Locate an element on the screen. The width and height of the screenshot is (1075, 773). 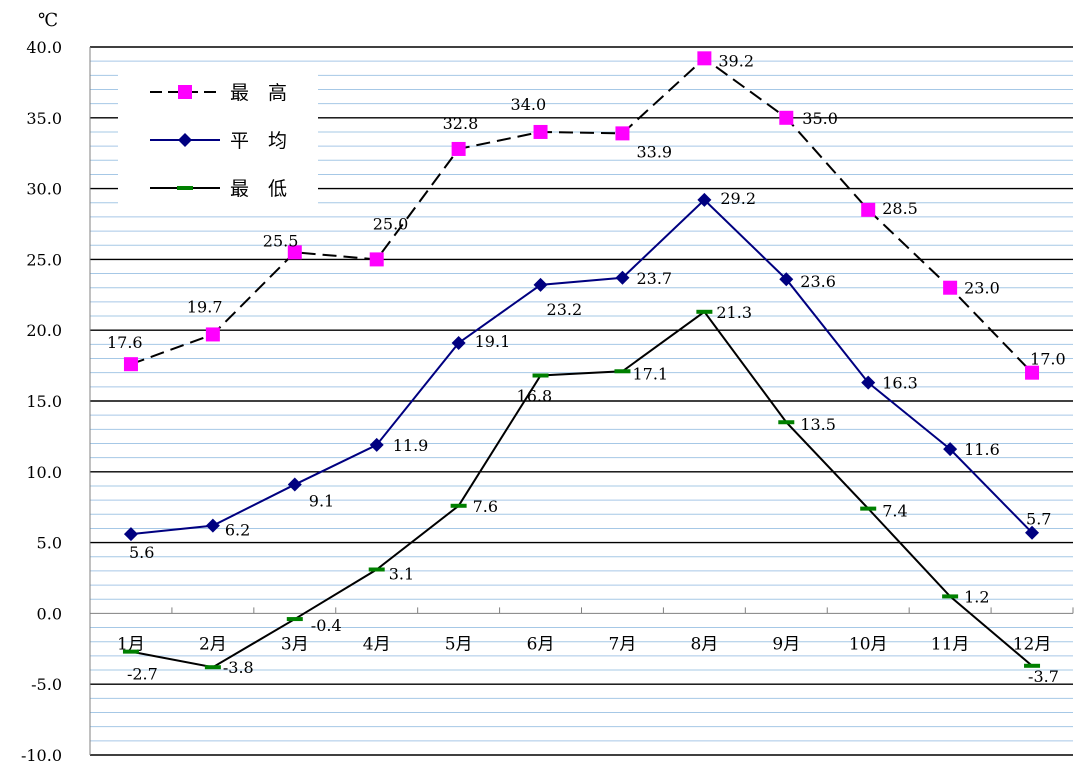
data-label: 32.8 is located at coordinates (461, 123).